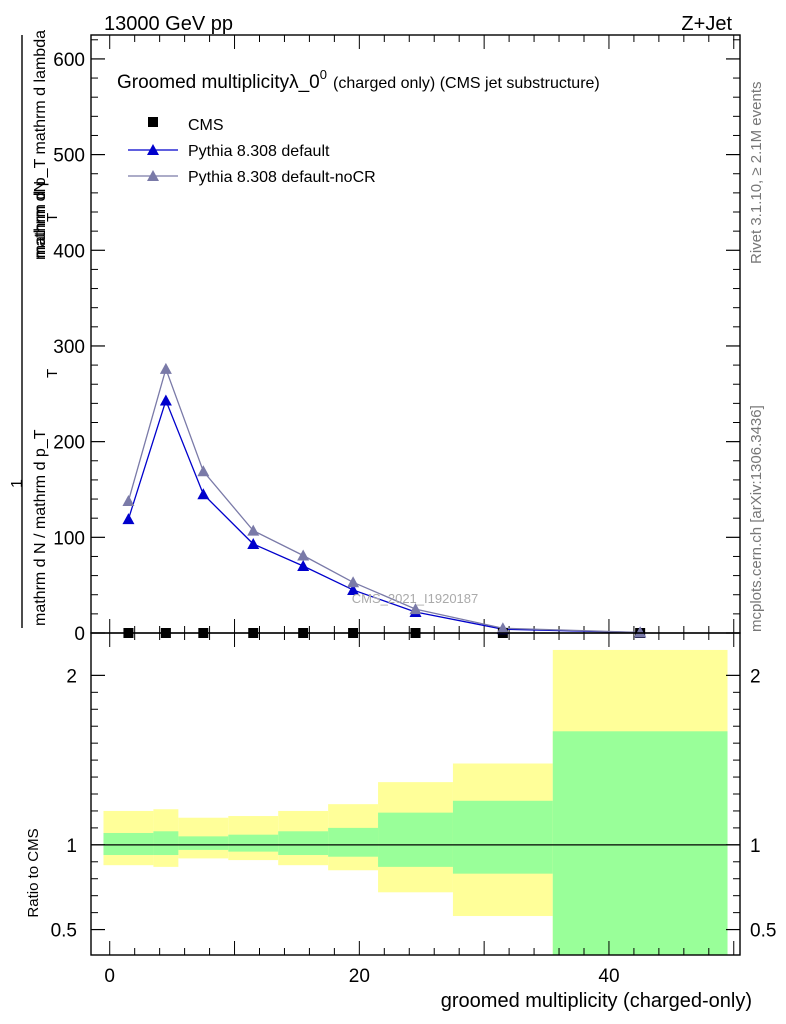  I want to click on ylabel-denominator: mathrm d N / mathrm d p_T, so click(40, 527).